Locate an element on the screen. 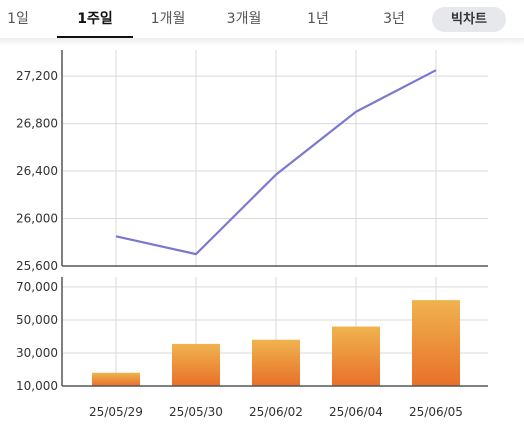 This screenshot has width=524, height=435. tab-2: 1주일 is located at coordinates (95, 19).